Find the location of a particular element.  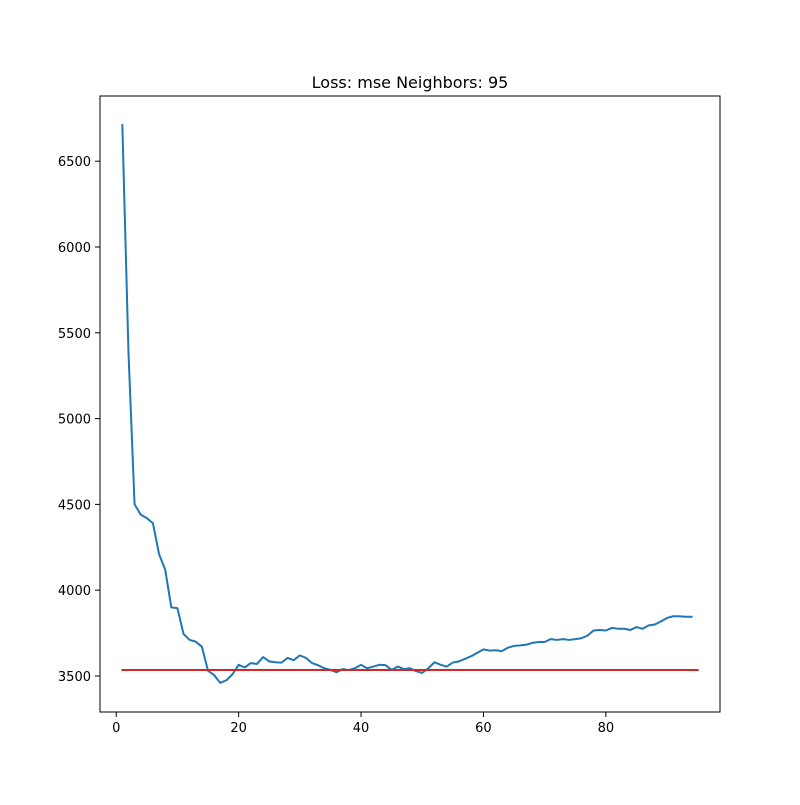

y-tick-label: 5000 is located at coordinates (74, 420).